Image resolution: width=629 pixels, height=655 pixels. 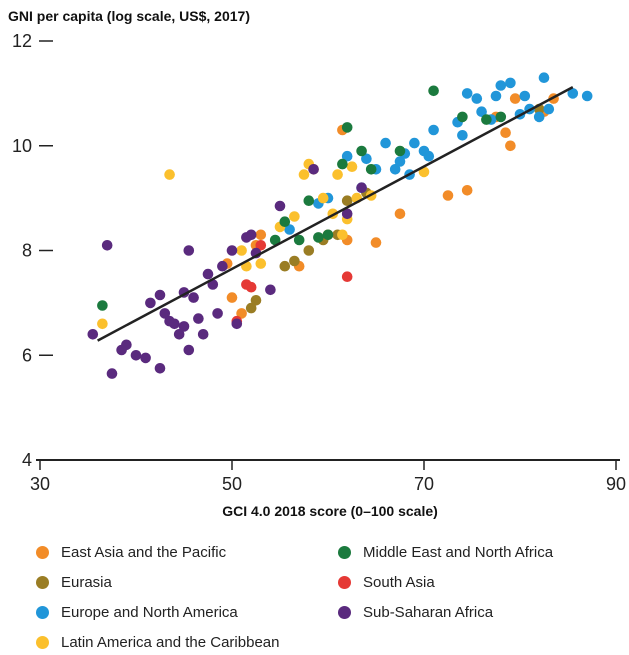 What do you see at coordinates (157, 642) in the screenshot?
I see `legend-item: Latin America and the Caribbean` at bounding box center [157, 642].